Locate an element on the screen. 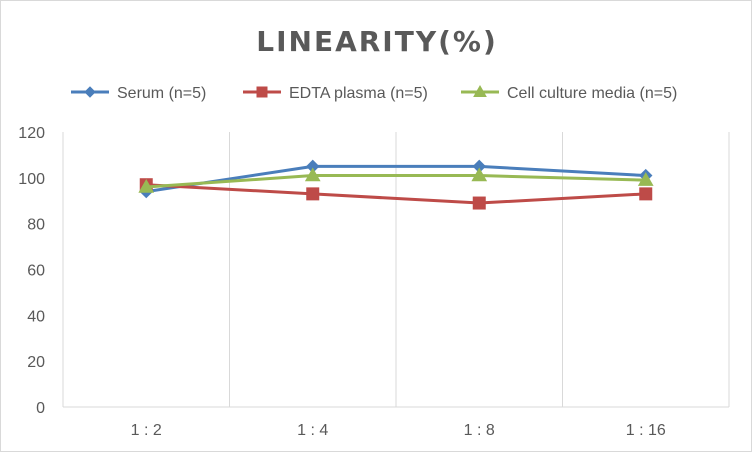 The width and height of the screenshot is (752, 453). y-tick-label: 120 is located at coordinates (31, 133).